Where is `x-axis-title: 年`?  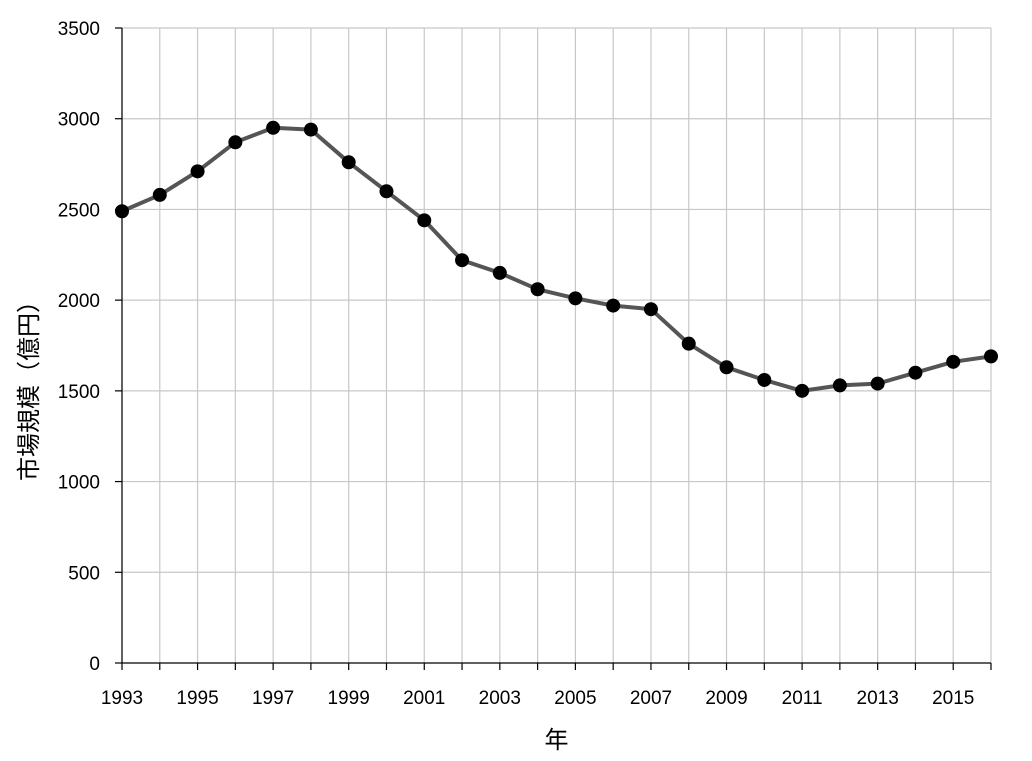
x-axis-title: 年 is located at coordinates (557, 740).